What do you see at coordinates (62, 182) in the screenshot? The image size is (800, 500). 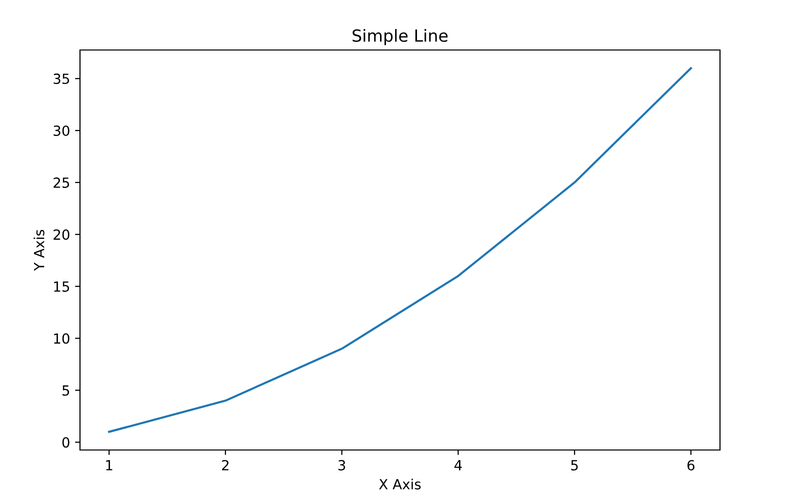 I see `y-tick-label: 25` at bounding box center [62, 182].